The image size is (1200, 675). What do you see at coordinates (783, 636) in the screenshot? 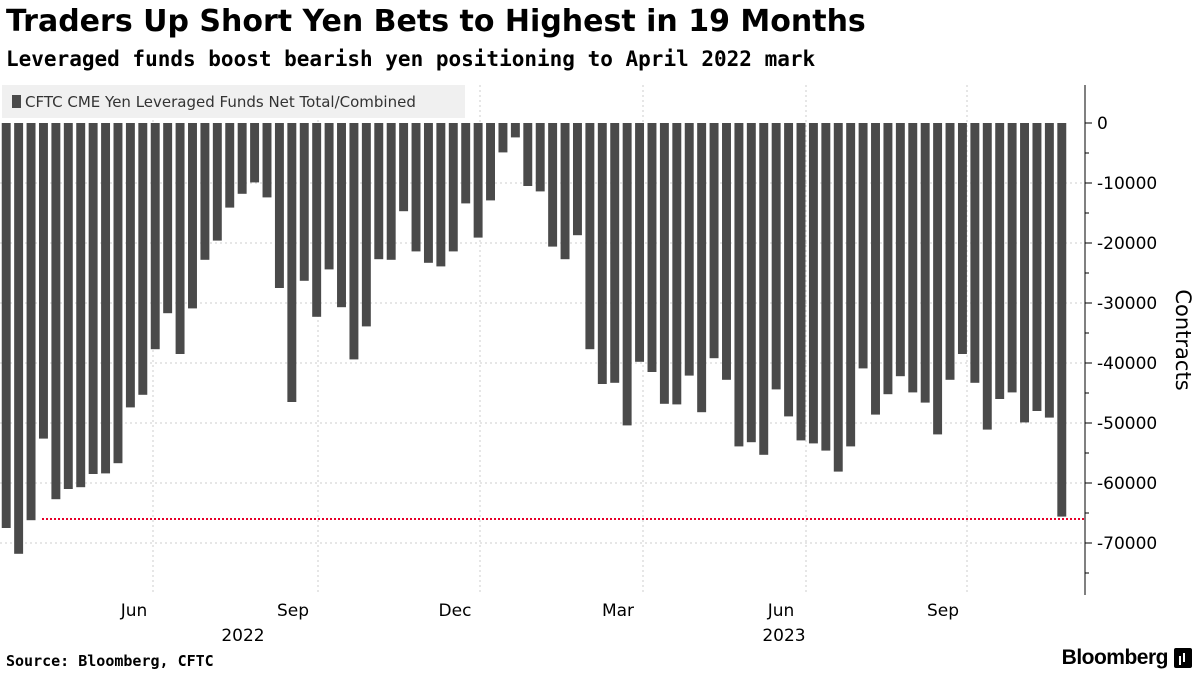
I see `x-year-label: 2023` at bounding box center [783, 636].